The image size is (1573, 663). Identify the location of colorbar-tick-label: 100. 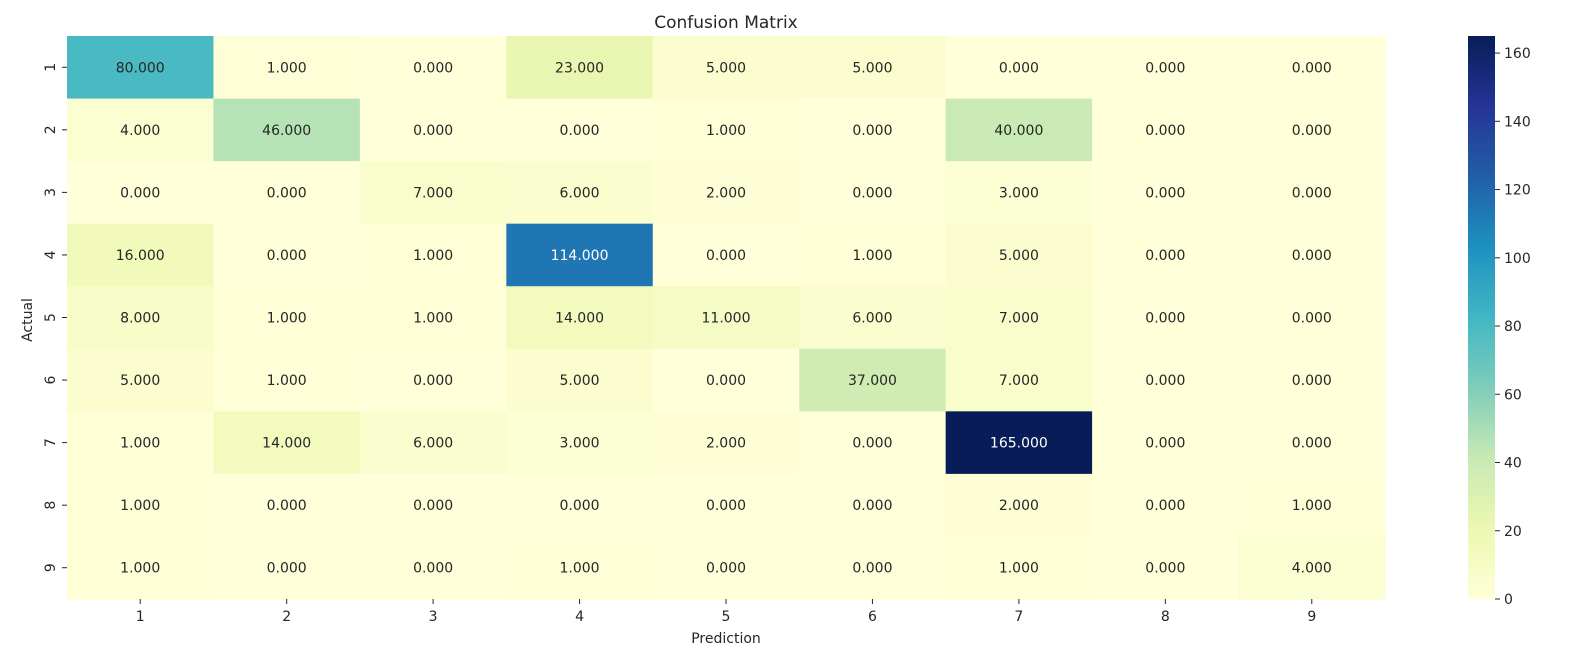
(1517, 259).